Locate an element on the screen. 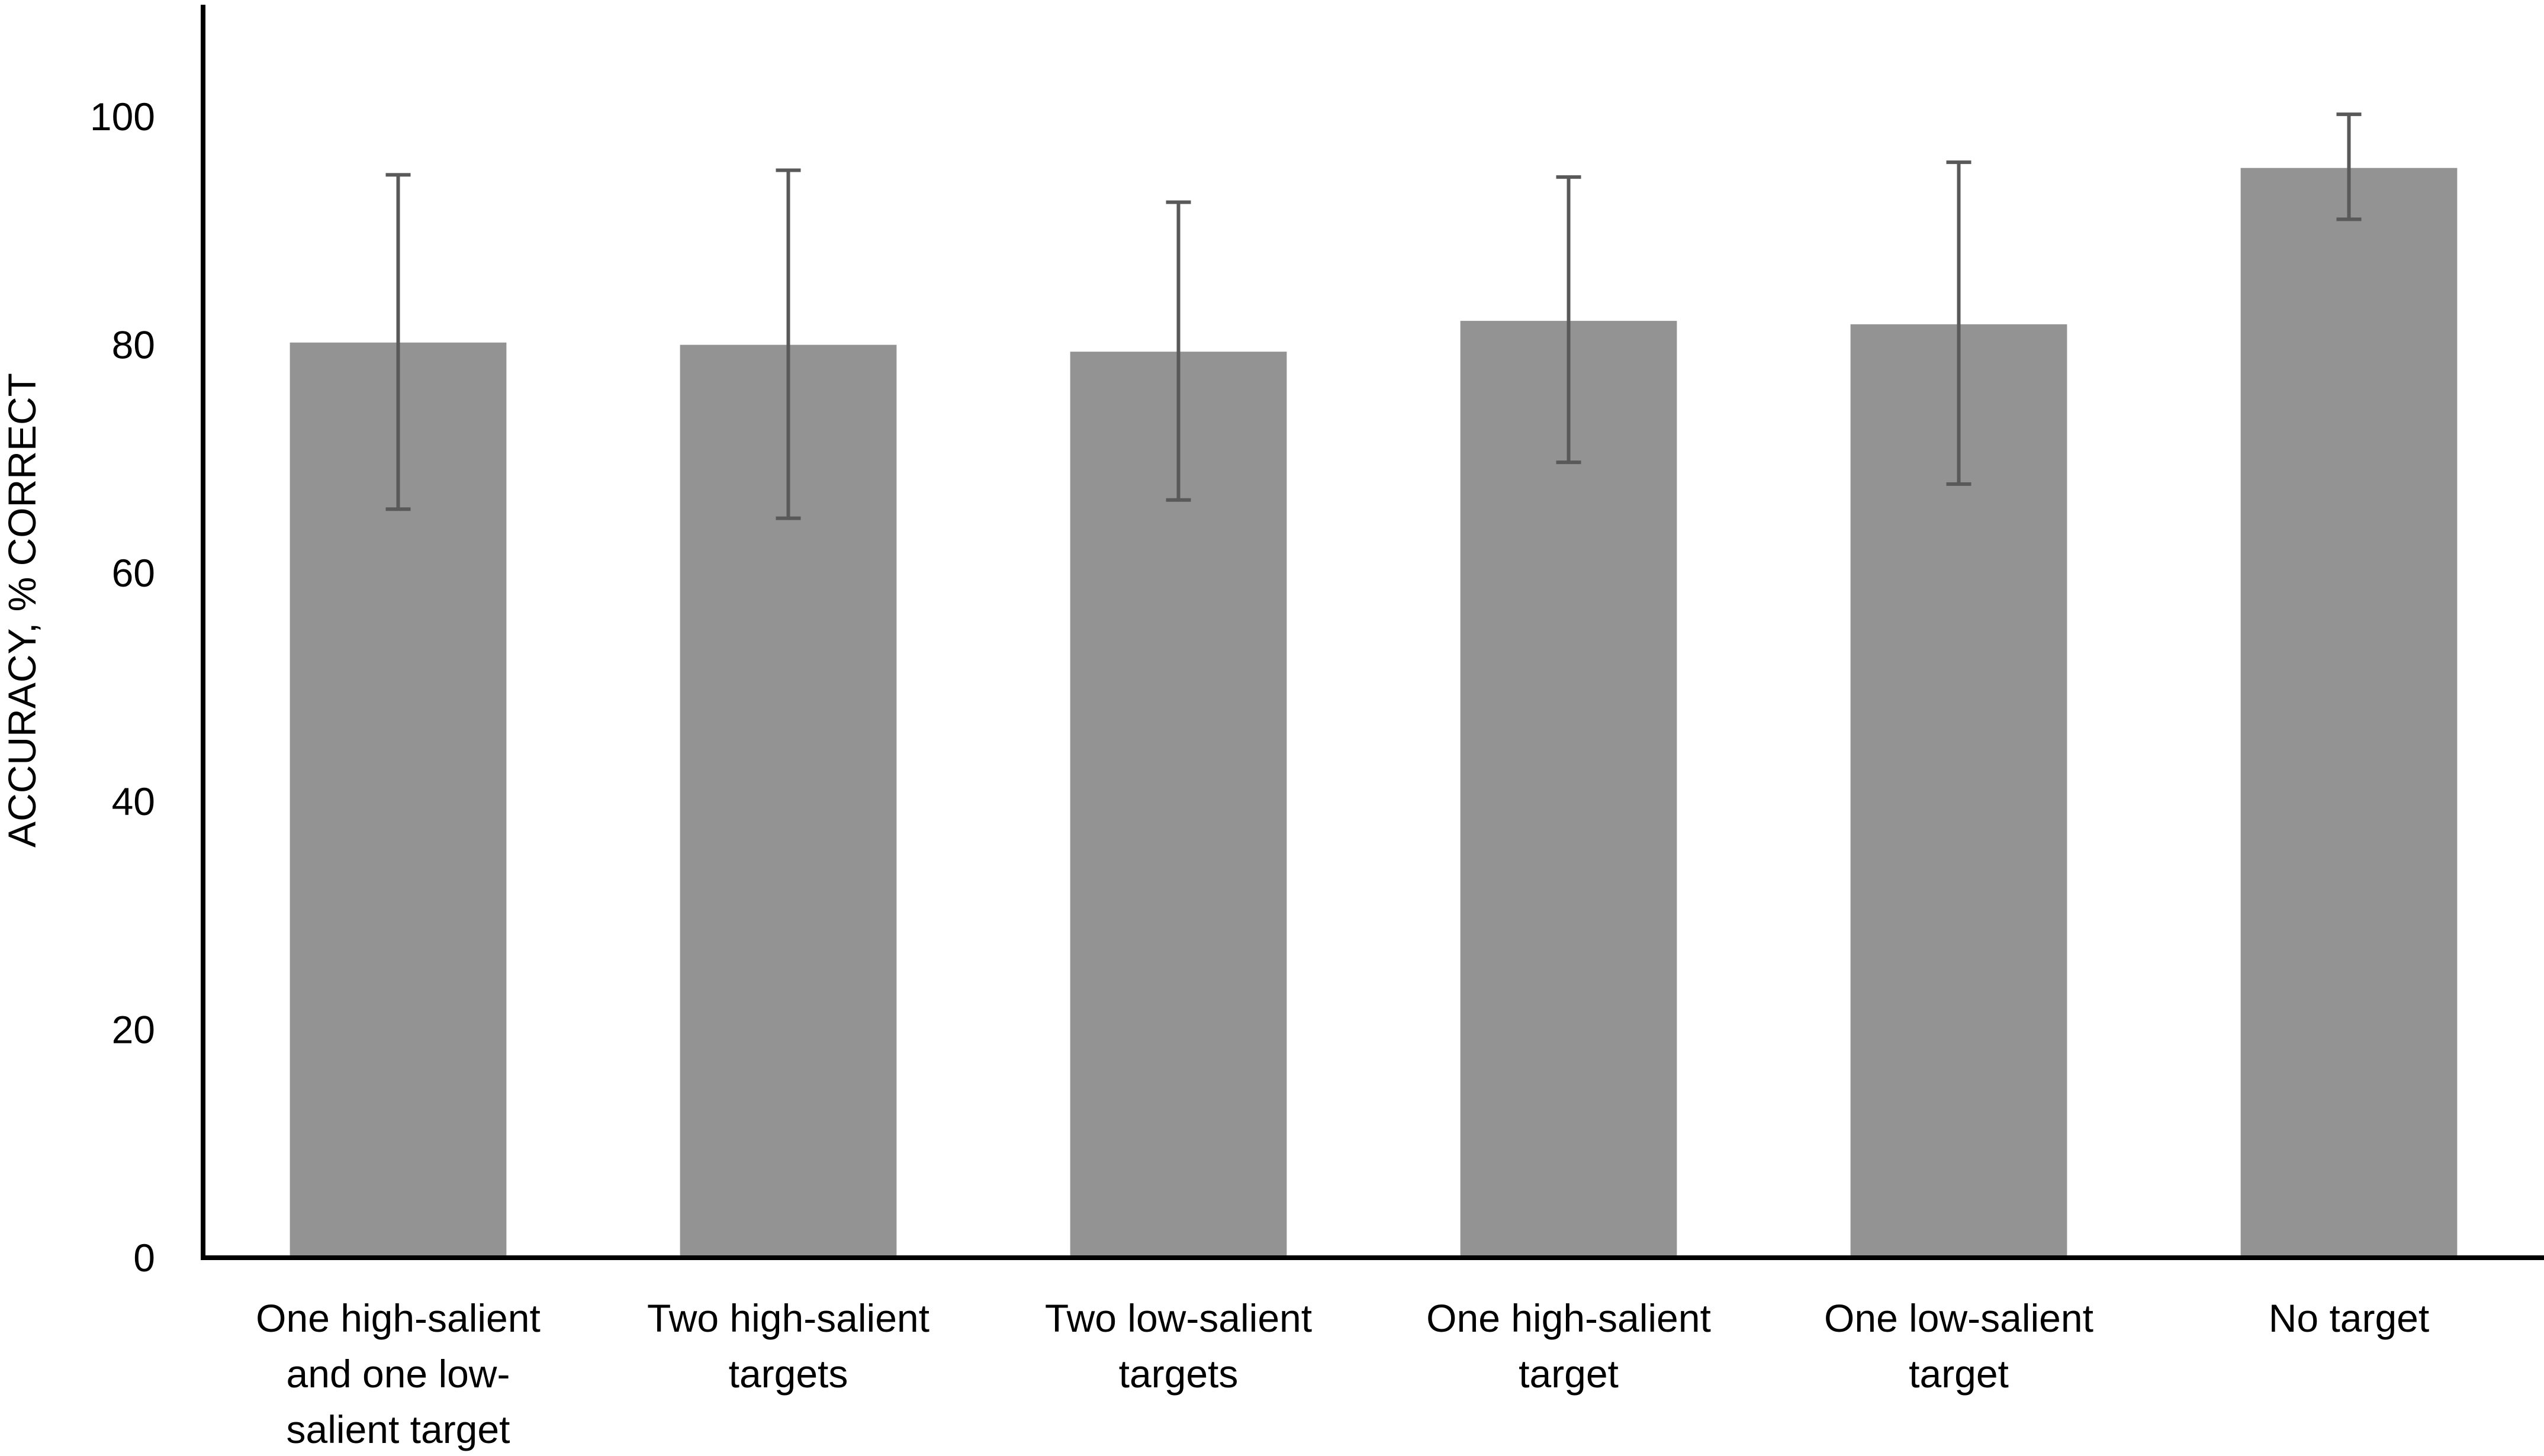 This screenshot has height=1456, width=2544. x-tick-label-line: and one low- is located at coordinates (398, 1374).